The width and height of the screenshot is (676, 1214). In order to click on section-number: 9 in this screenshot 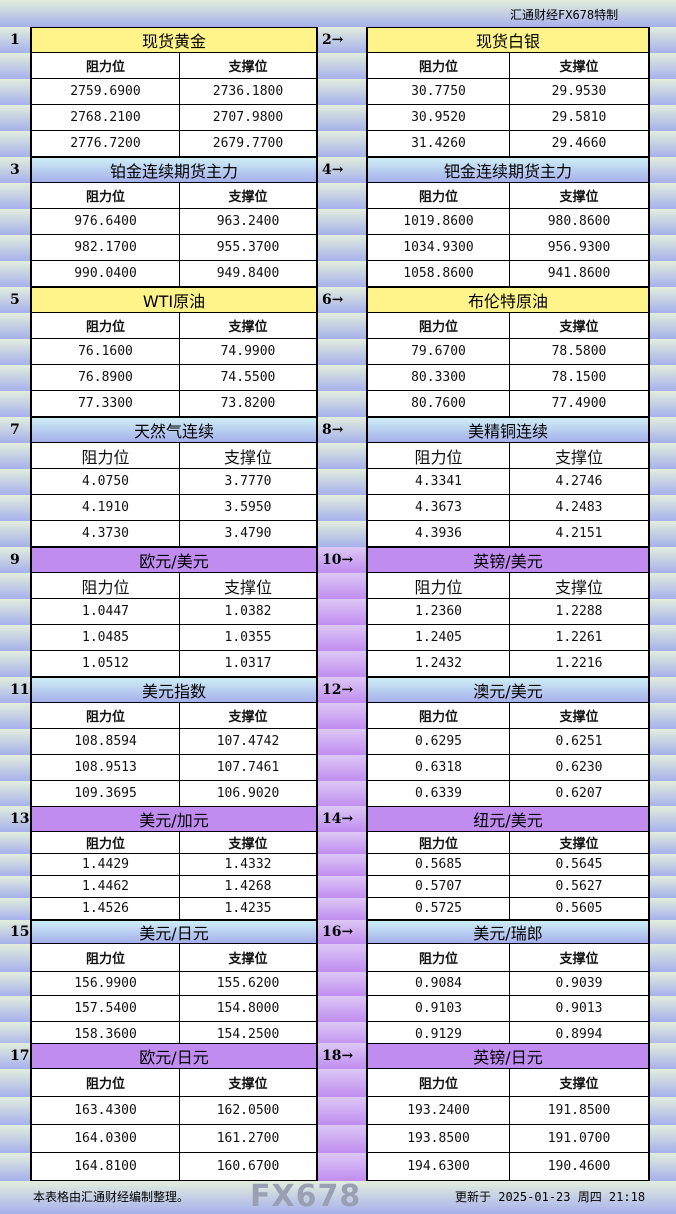, I will do `click(15, 560)`.